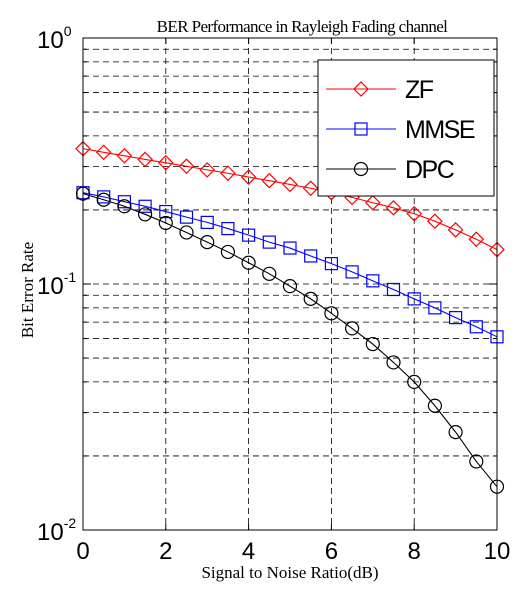  Describe the element at coordinates (27, 290) in the screenshot. I see `y-axis-label: Bit Error Rate` at that location.